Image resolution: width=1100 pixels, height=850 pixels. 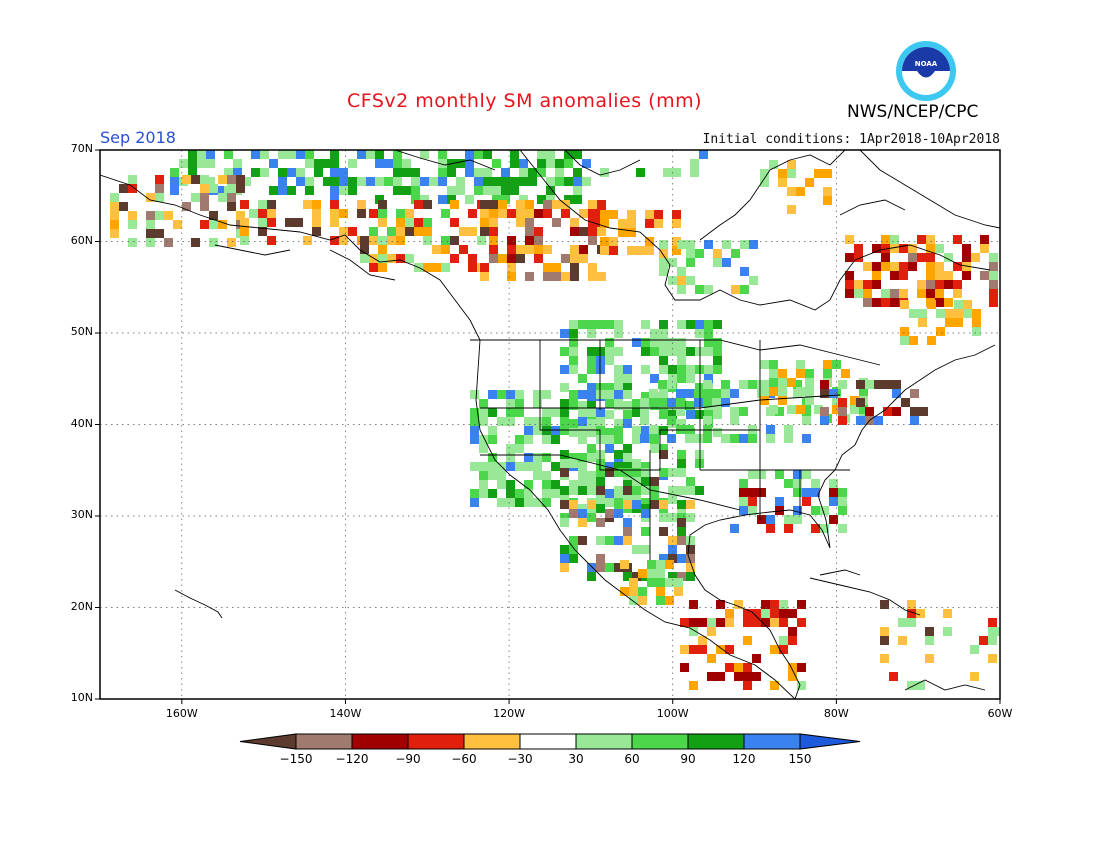 I want to click on lat-label: 40N, so click(x=81, y=423).